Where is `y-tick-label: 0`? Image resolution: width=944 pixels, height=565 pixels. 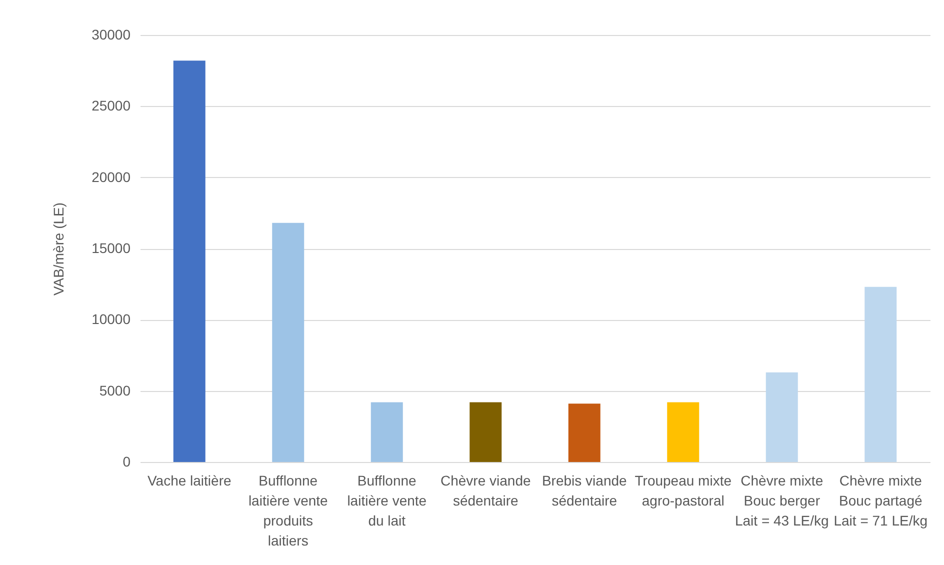 y-tick-label: 0 is located at coordinates (126, 462).